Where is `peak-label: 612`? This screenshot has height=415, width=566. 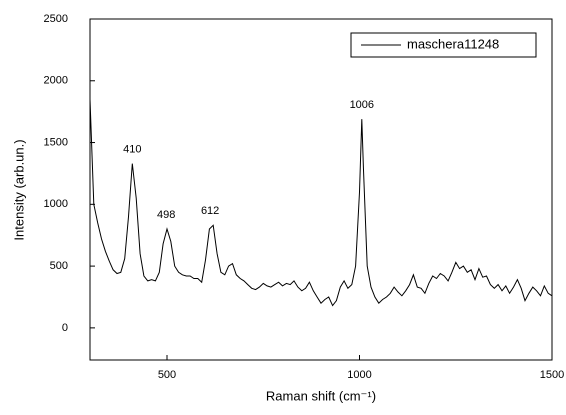
peak-label: 612 is located at coordinates (210, 211).